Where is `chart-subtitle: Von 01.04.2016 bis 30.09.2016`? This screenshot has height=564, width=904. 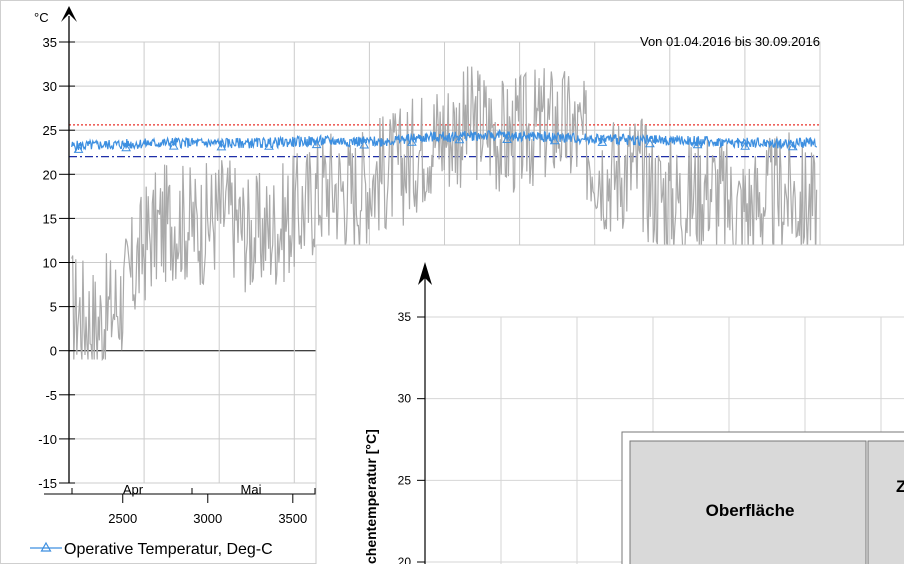
chart-subtitle: Von 01.04.2016 bis 30.09.2016 is located at coordinates (730, 41).